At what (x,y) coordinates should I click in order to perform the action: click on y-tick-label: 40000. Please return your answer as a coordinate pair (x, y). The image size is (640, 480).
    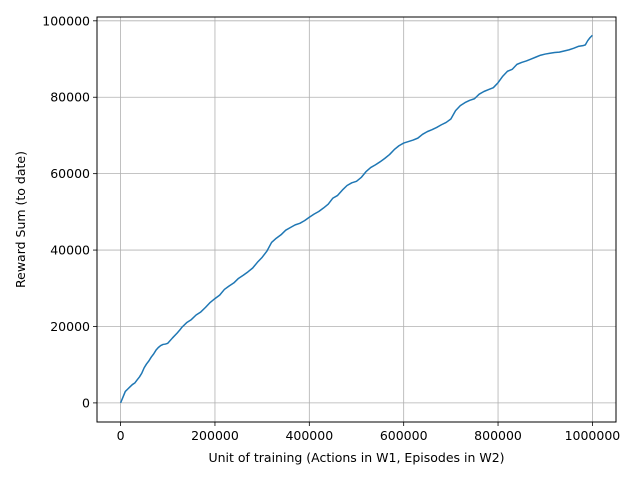
    Looking at the image, I should click on (70, 250).